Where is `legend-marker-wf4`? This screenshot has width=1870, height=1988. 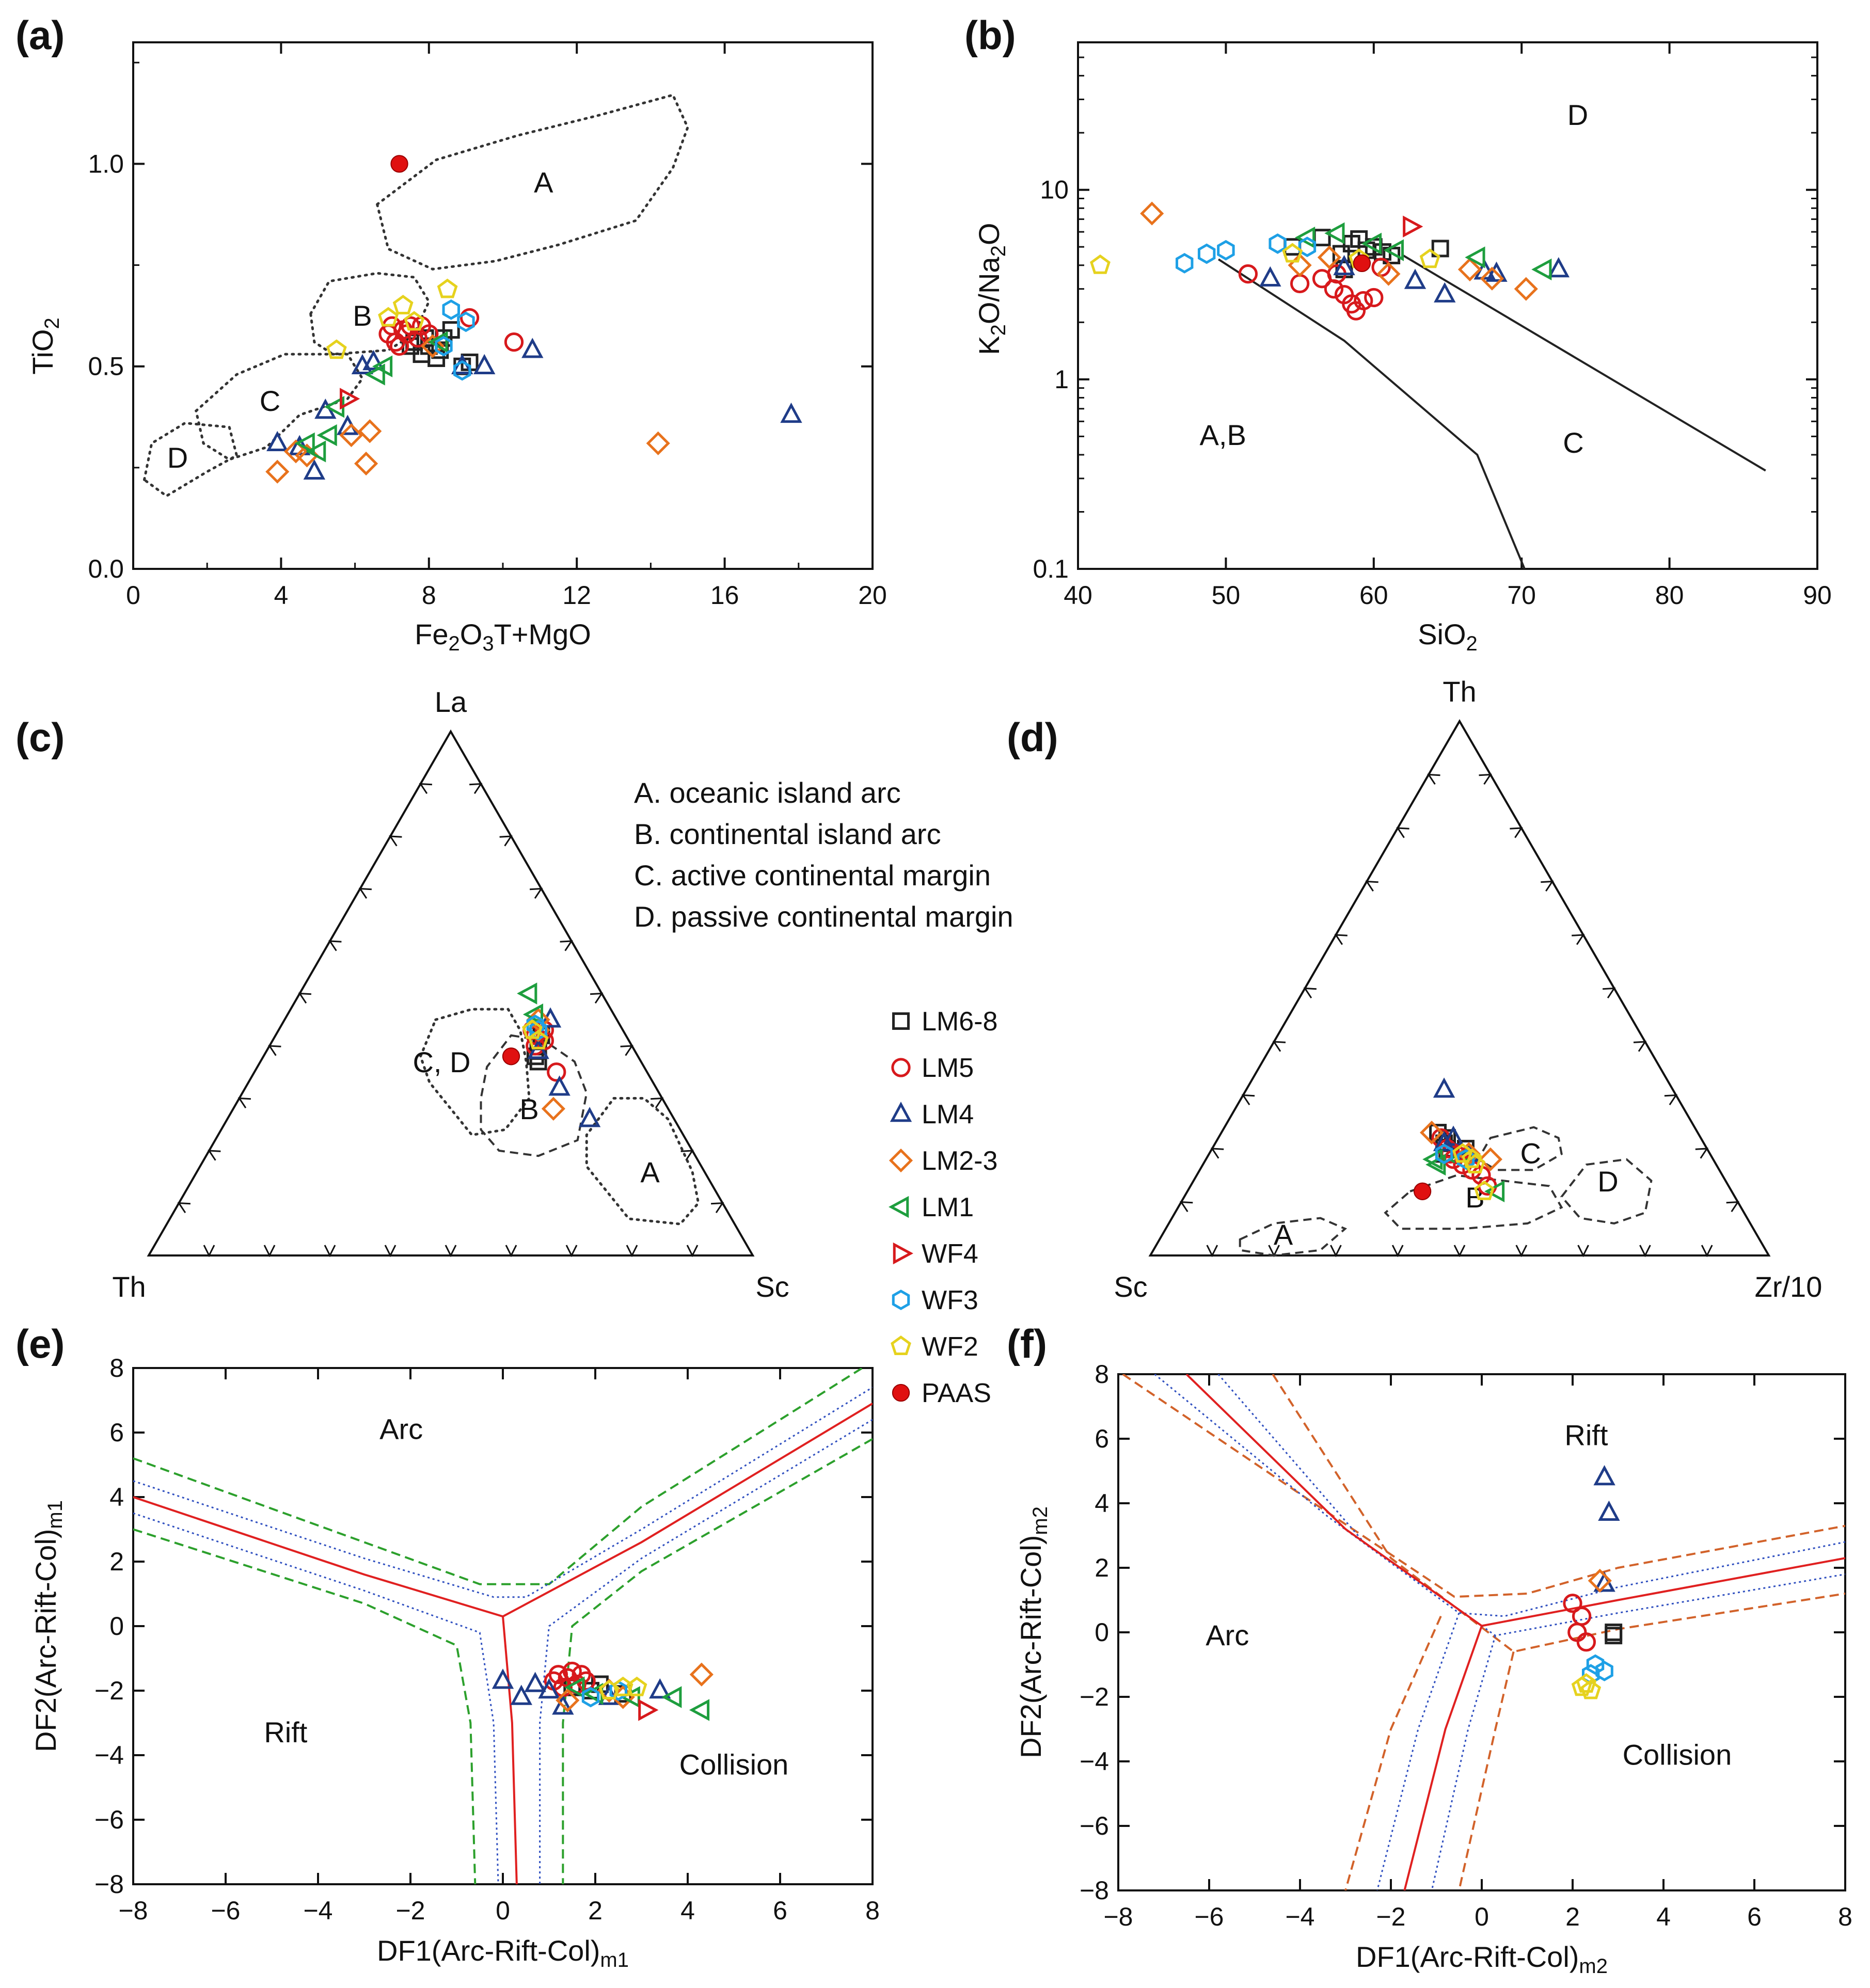 legend-marker-wf4 is located at coordinates (903, 1253).